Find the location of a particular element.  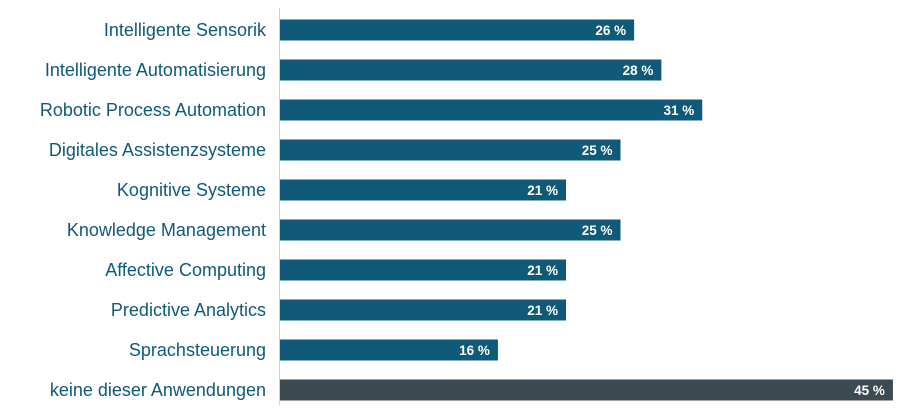

category-label: keine dieser Anwendungen is located at coordinates (158, 390).